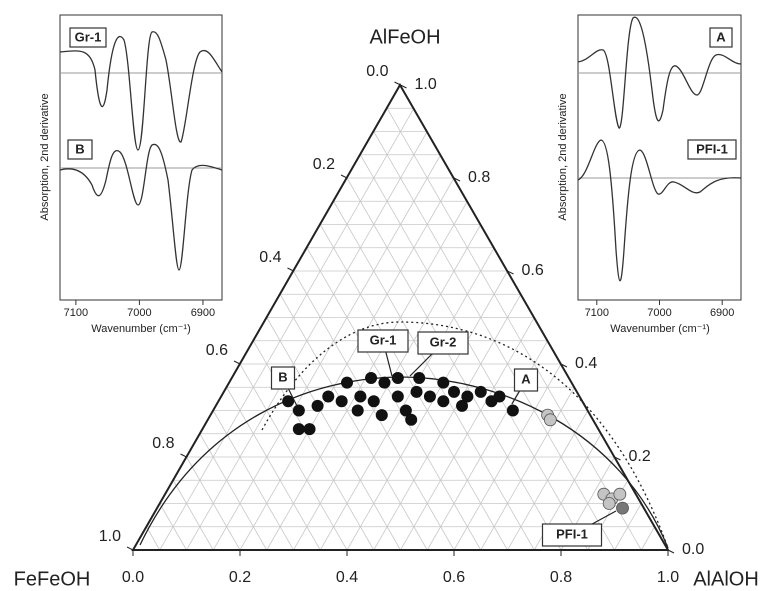  I want to click on vertex-label: AlAlOH, so click(726, 579).